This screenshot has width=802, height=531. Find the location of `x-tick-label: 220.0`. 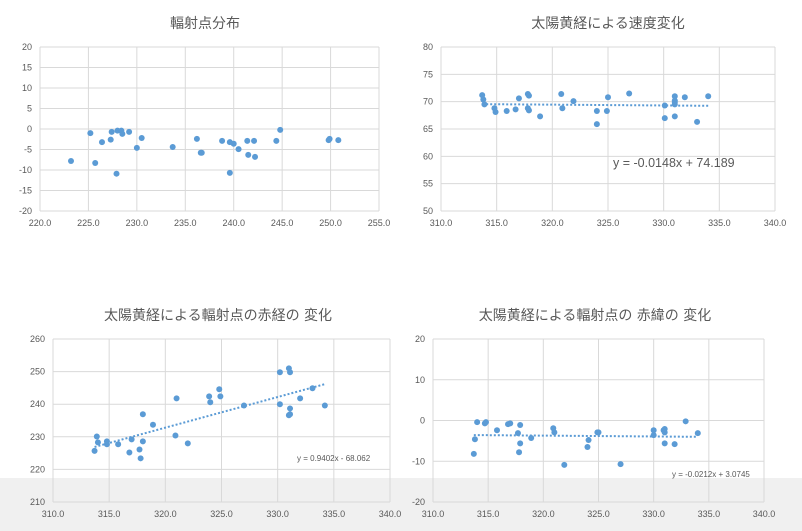

x-tick-label: 220.0 is located at coordinates (40, 223).